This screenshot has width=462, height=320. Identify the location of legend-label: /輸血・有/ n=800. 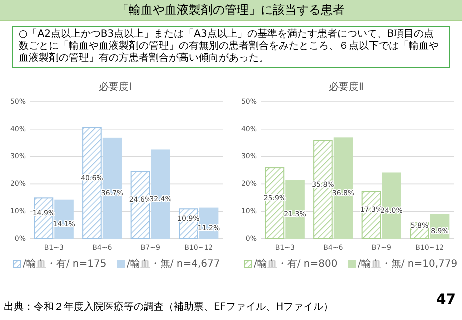
(296, 264).